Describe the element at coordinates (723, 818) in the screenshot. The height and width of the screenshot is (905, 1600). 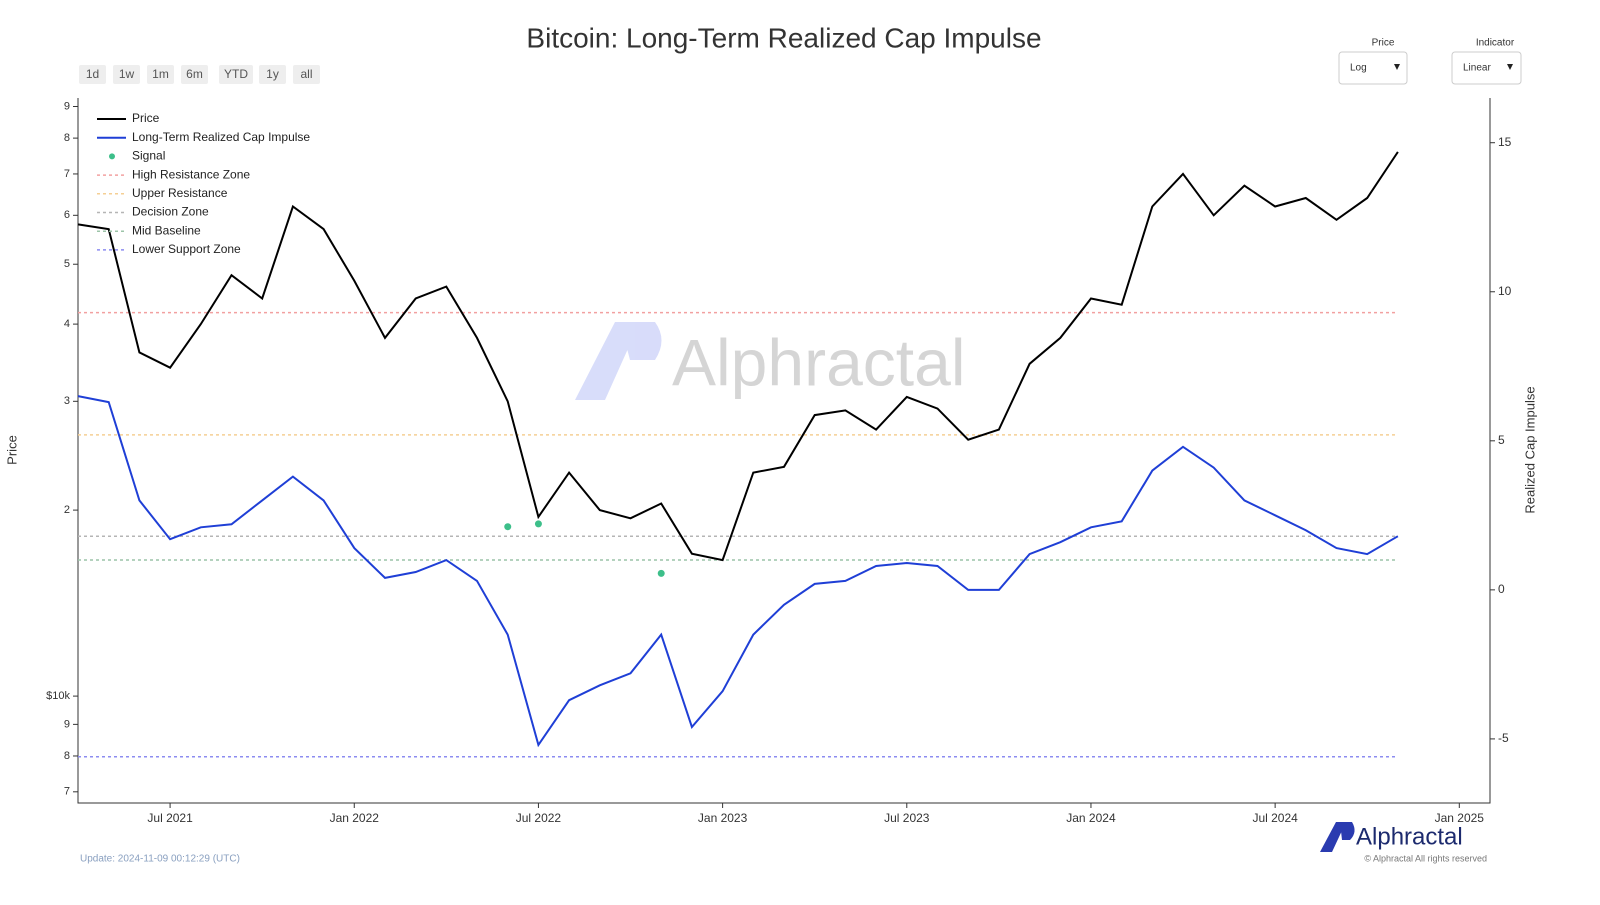
I see `x-tick-label: Jan 2023` at that location.